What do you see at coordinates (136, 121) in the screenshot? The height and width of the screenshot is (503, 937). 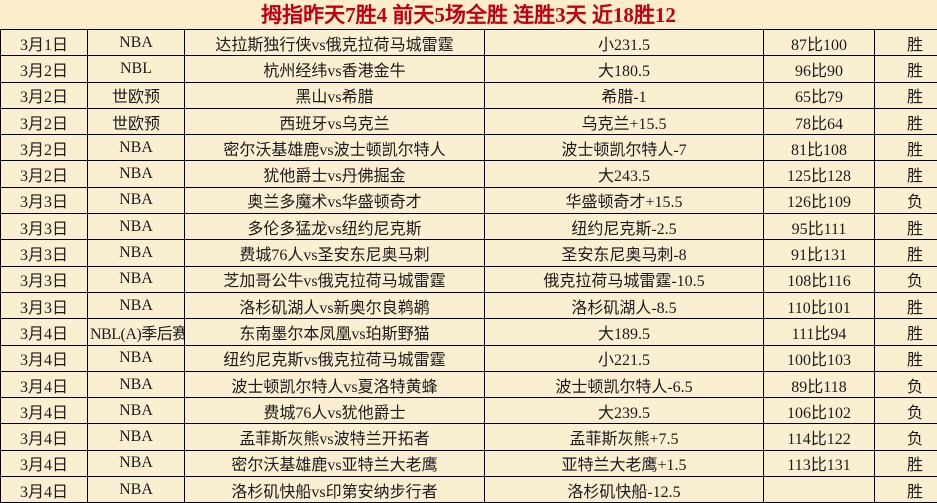 I see `cell-league: 世欧预` at bounding box center [136, 121].